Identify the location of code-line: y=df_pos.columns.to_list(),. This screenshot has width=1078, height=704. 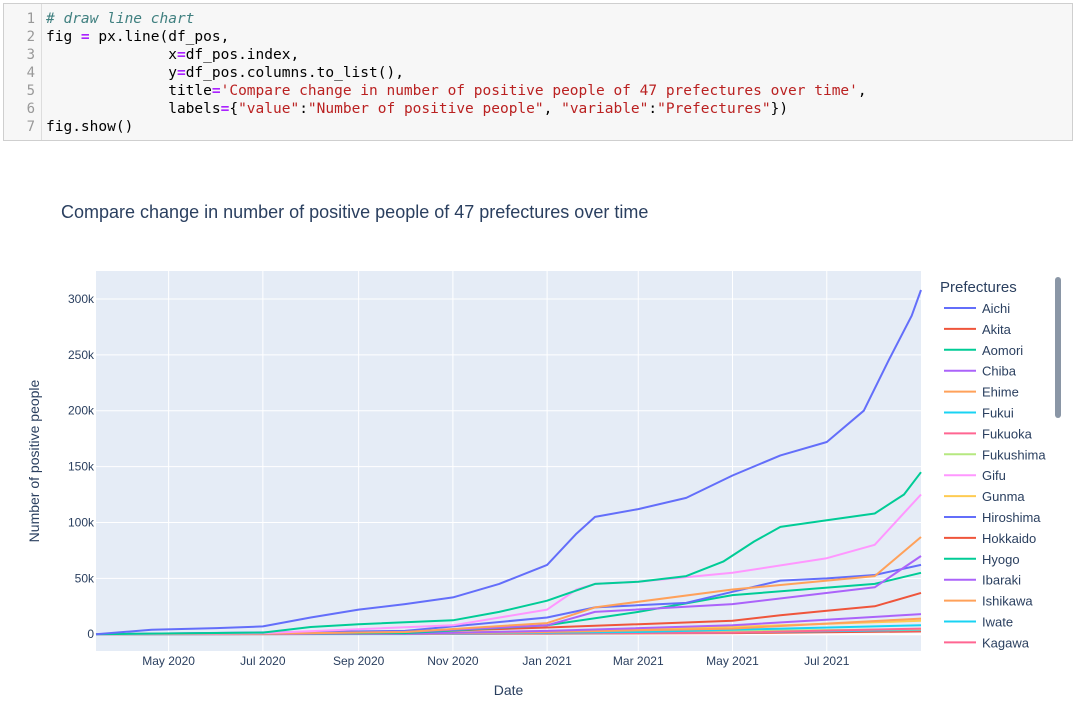
(456, 73).